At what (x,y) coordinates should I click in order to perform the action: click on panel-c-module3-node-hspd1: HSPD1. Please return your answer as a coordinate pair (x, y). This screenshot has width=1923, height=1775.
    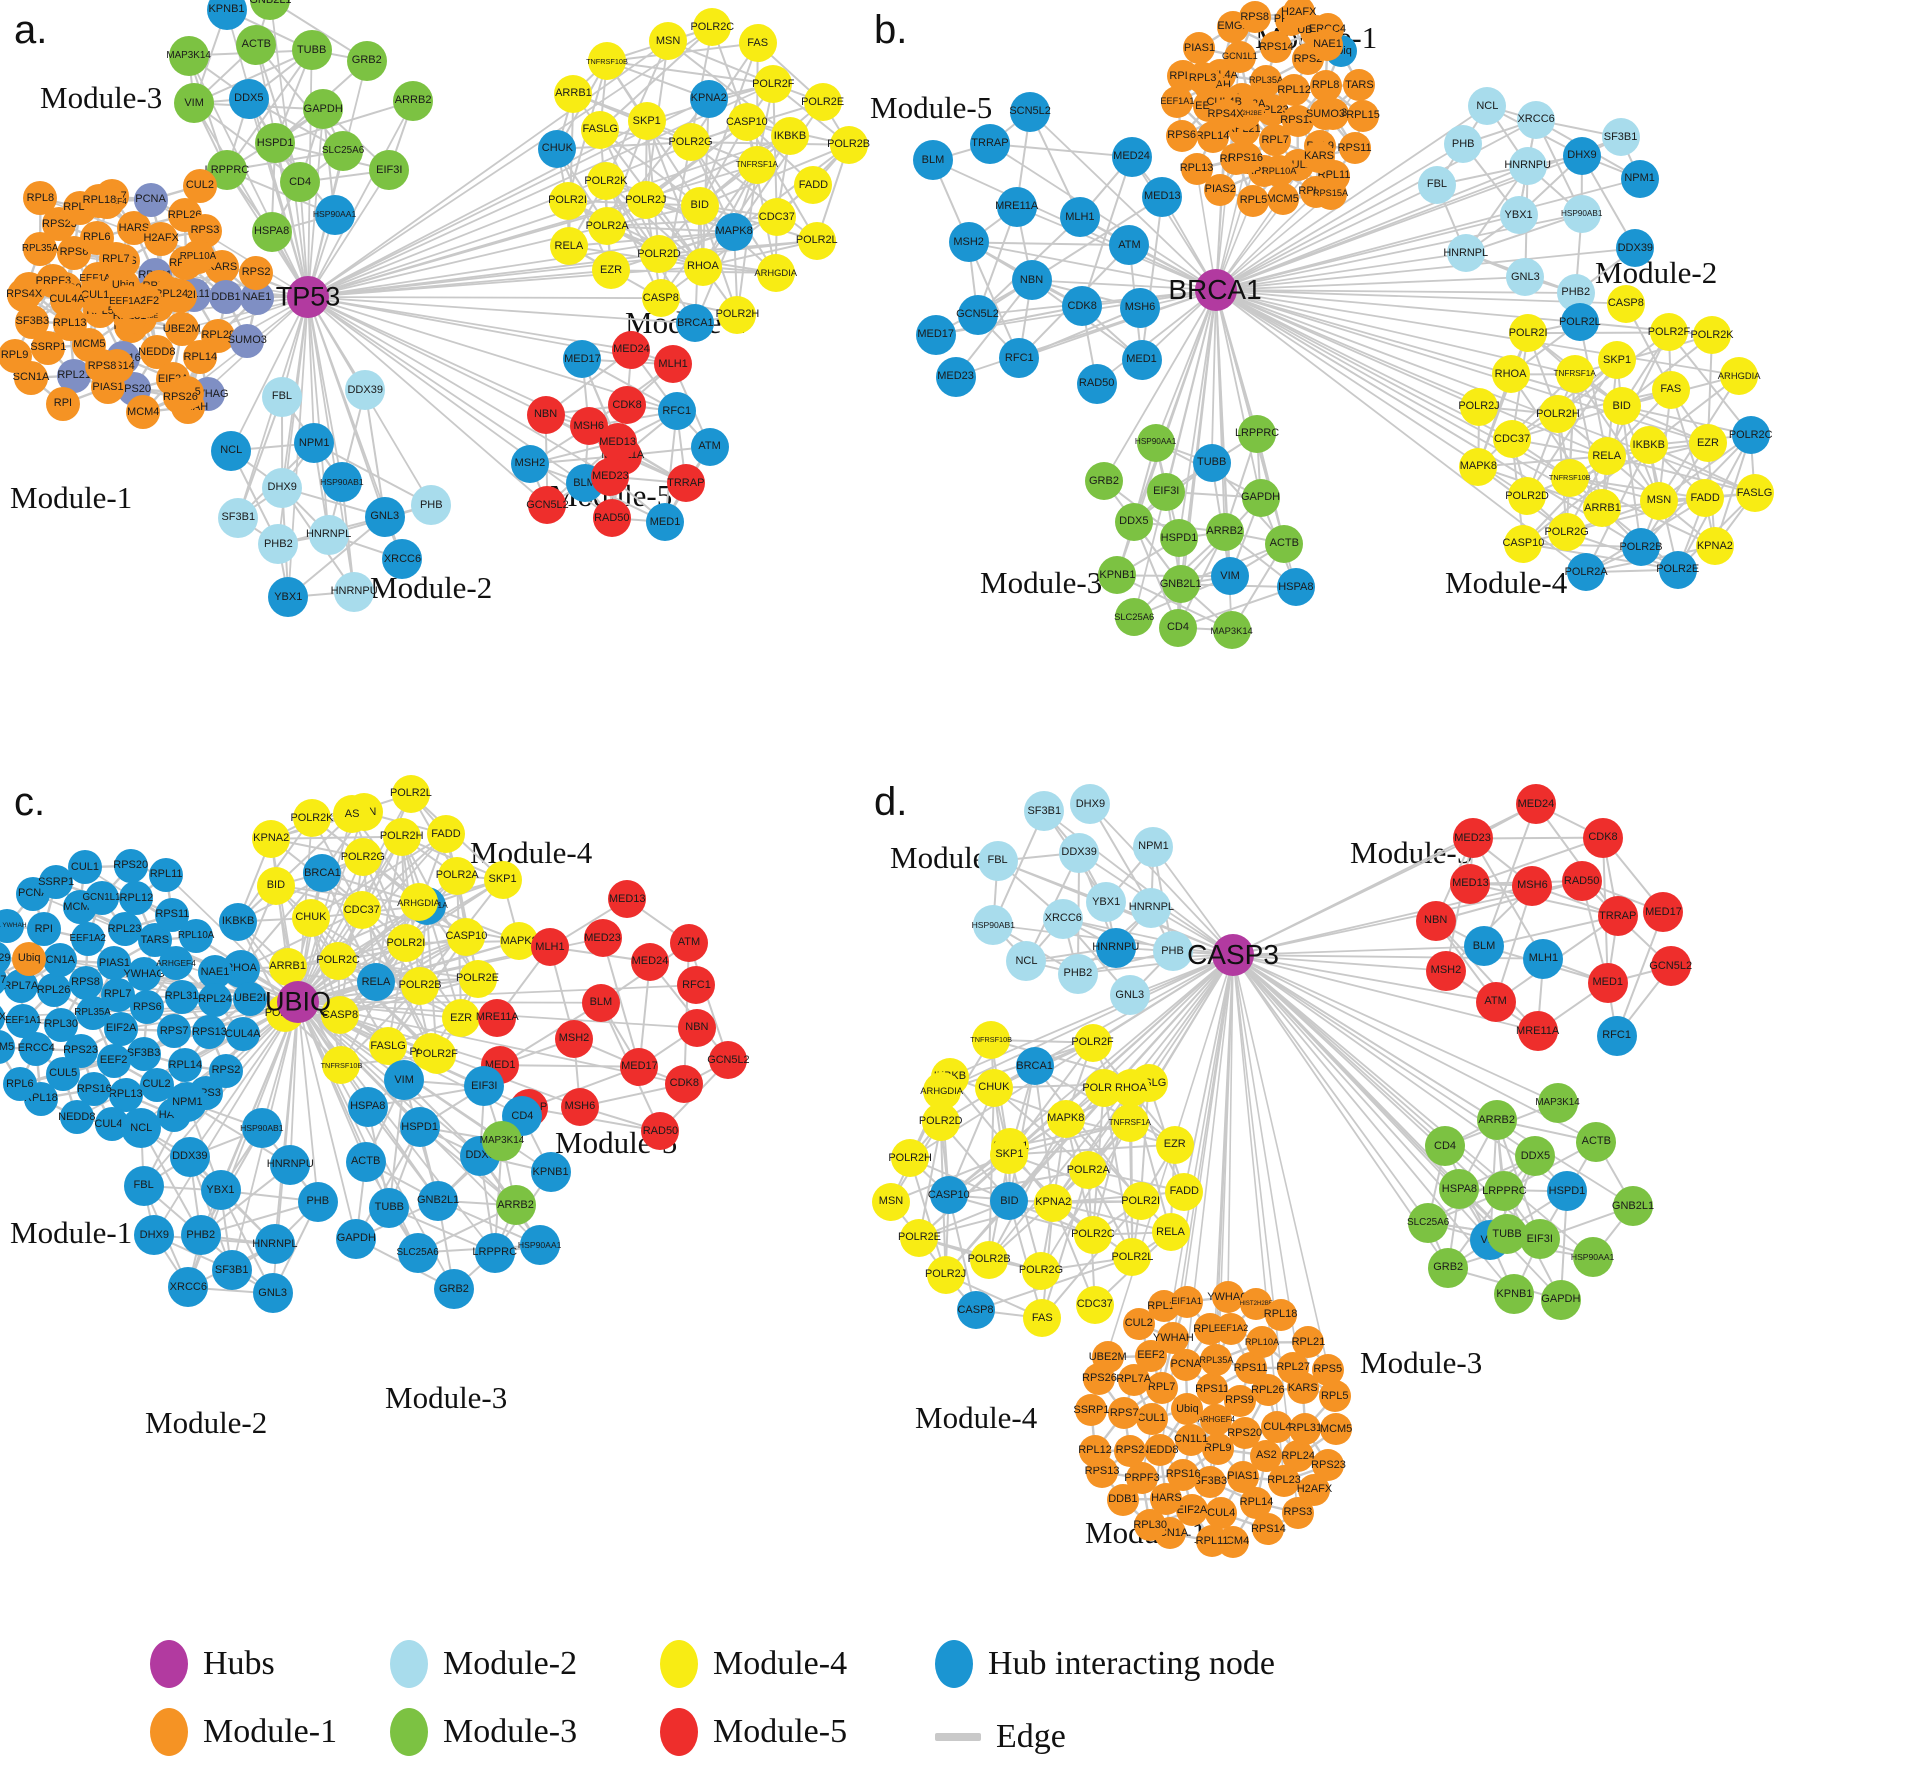
    Looking at the image, I should click on (419, 1127).